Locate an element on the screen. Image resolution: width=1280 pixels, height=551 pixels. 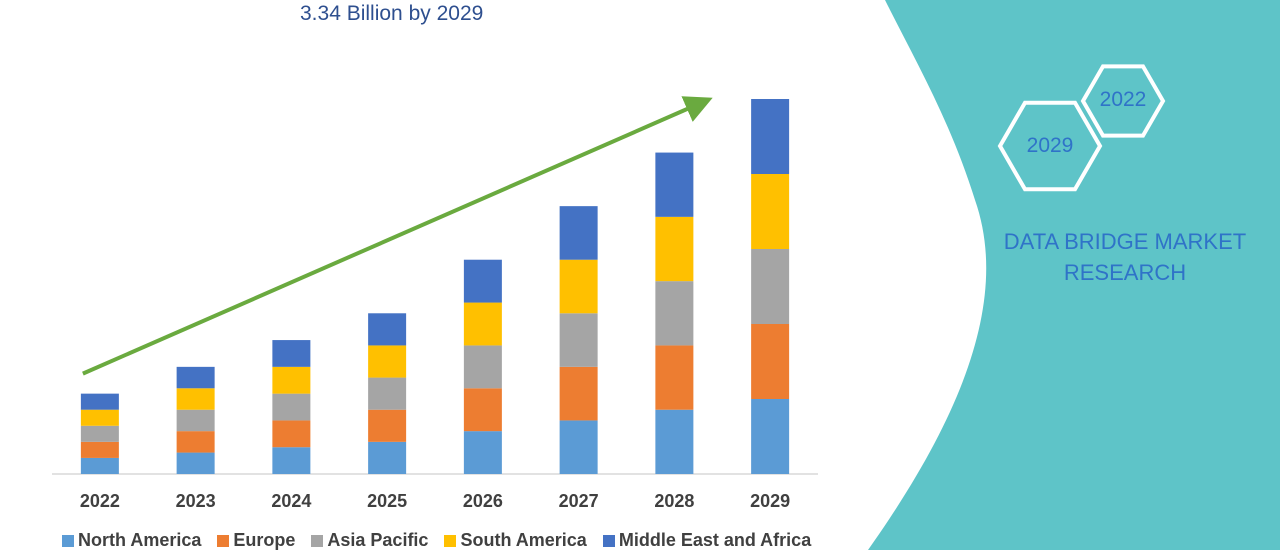
hexagon-2029-icon is located at coordinates (1050, 146).